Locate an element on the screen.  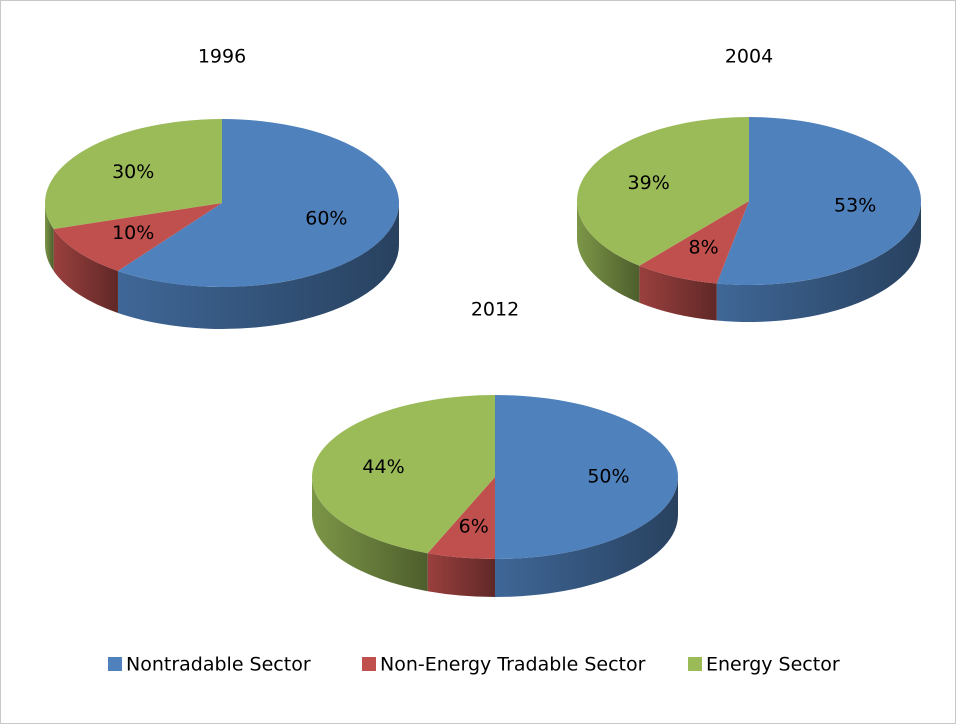
data-label: 53% is located at coordinates (855, 205).